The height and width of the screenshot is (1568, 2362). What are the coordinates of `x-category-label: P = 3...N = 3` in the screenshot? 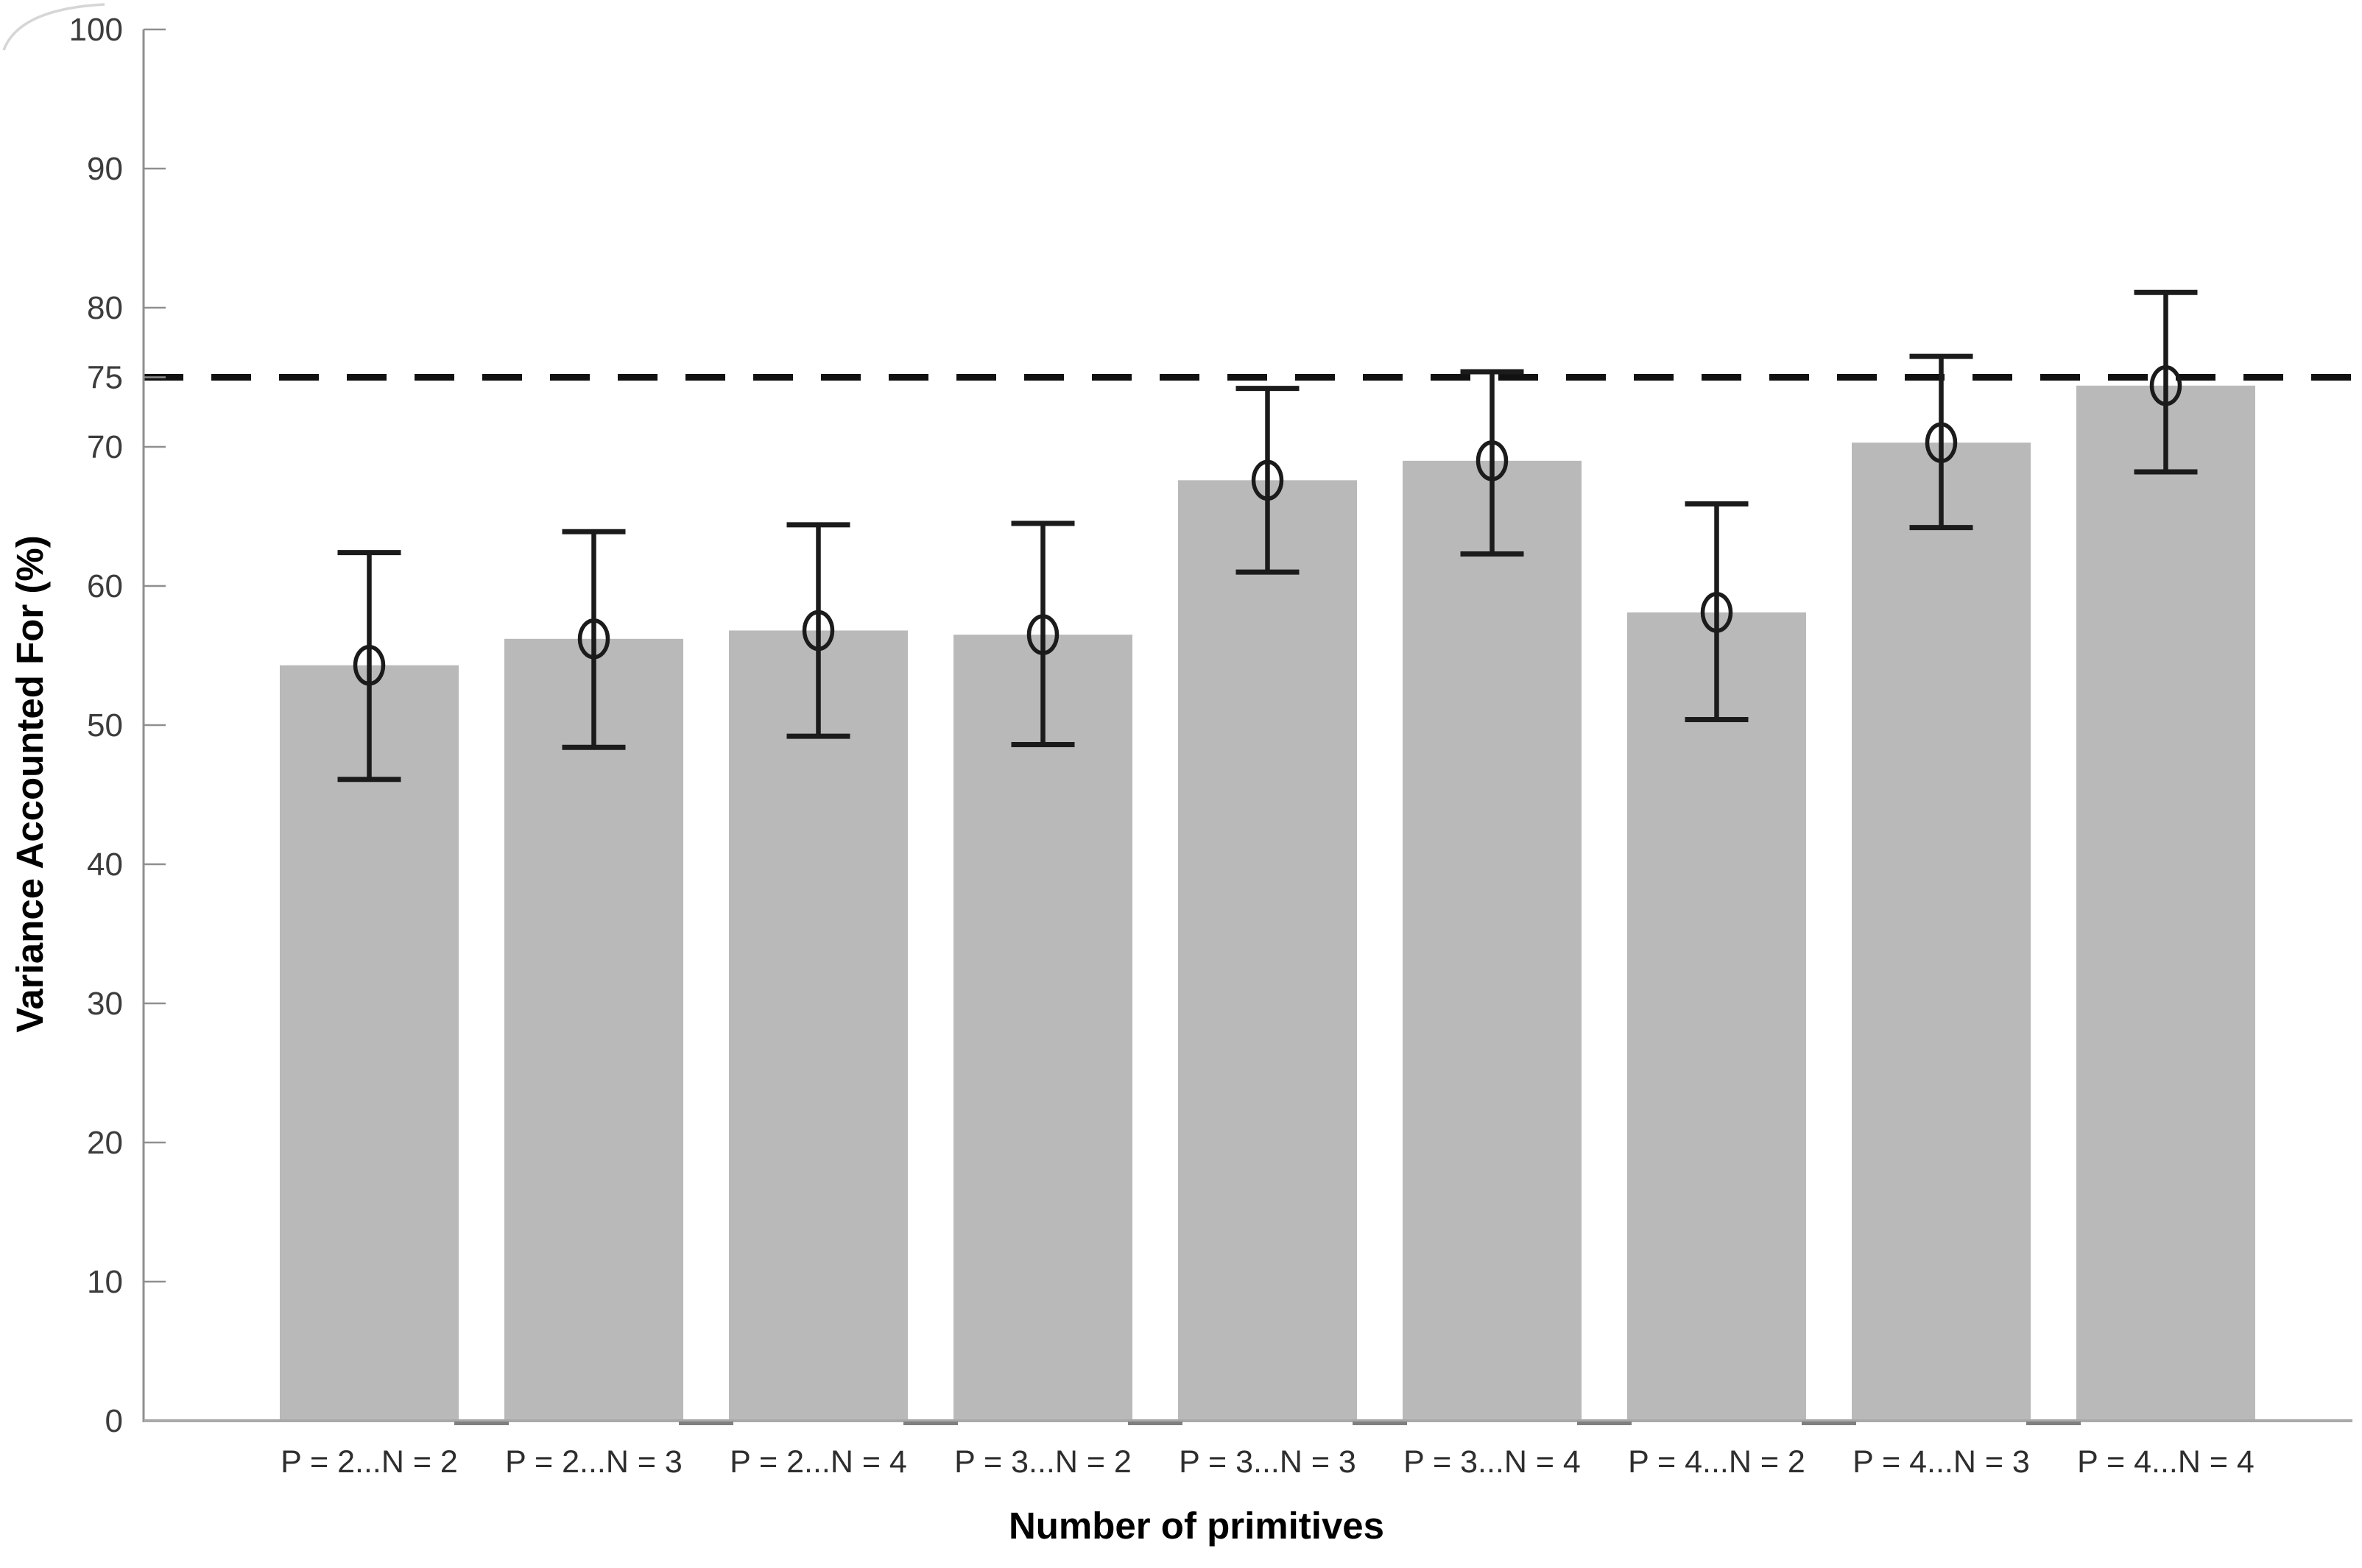 It's located at (1267, 1462).